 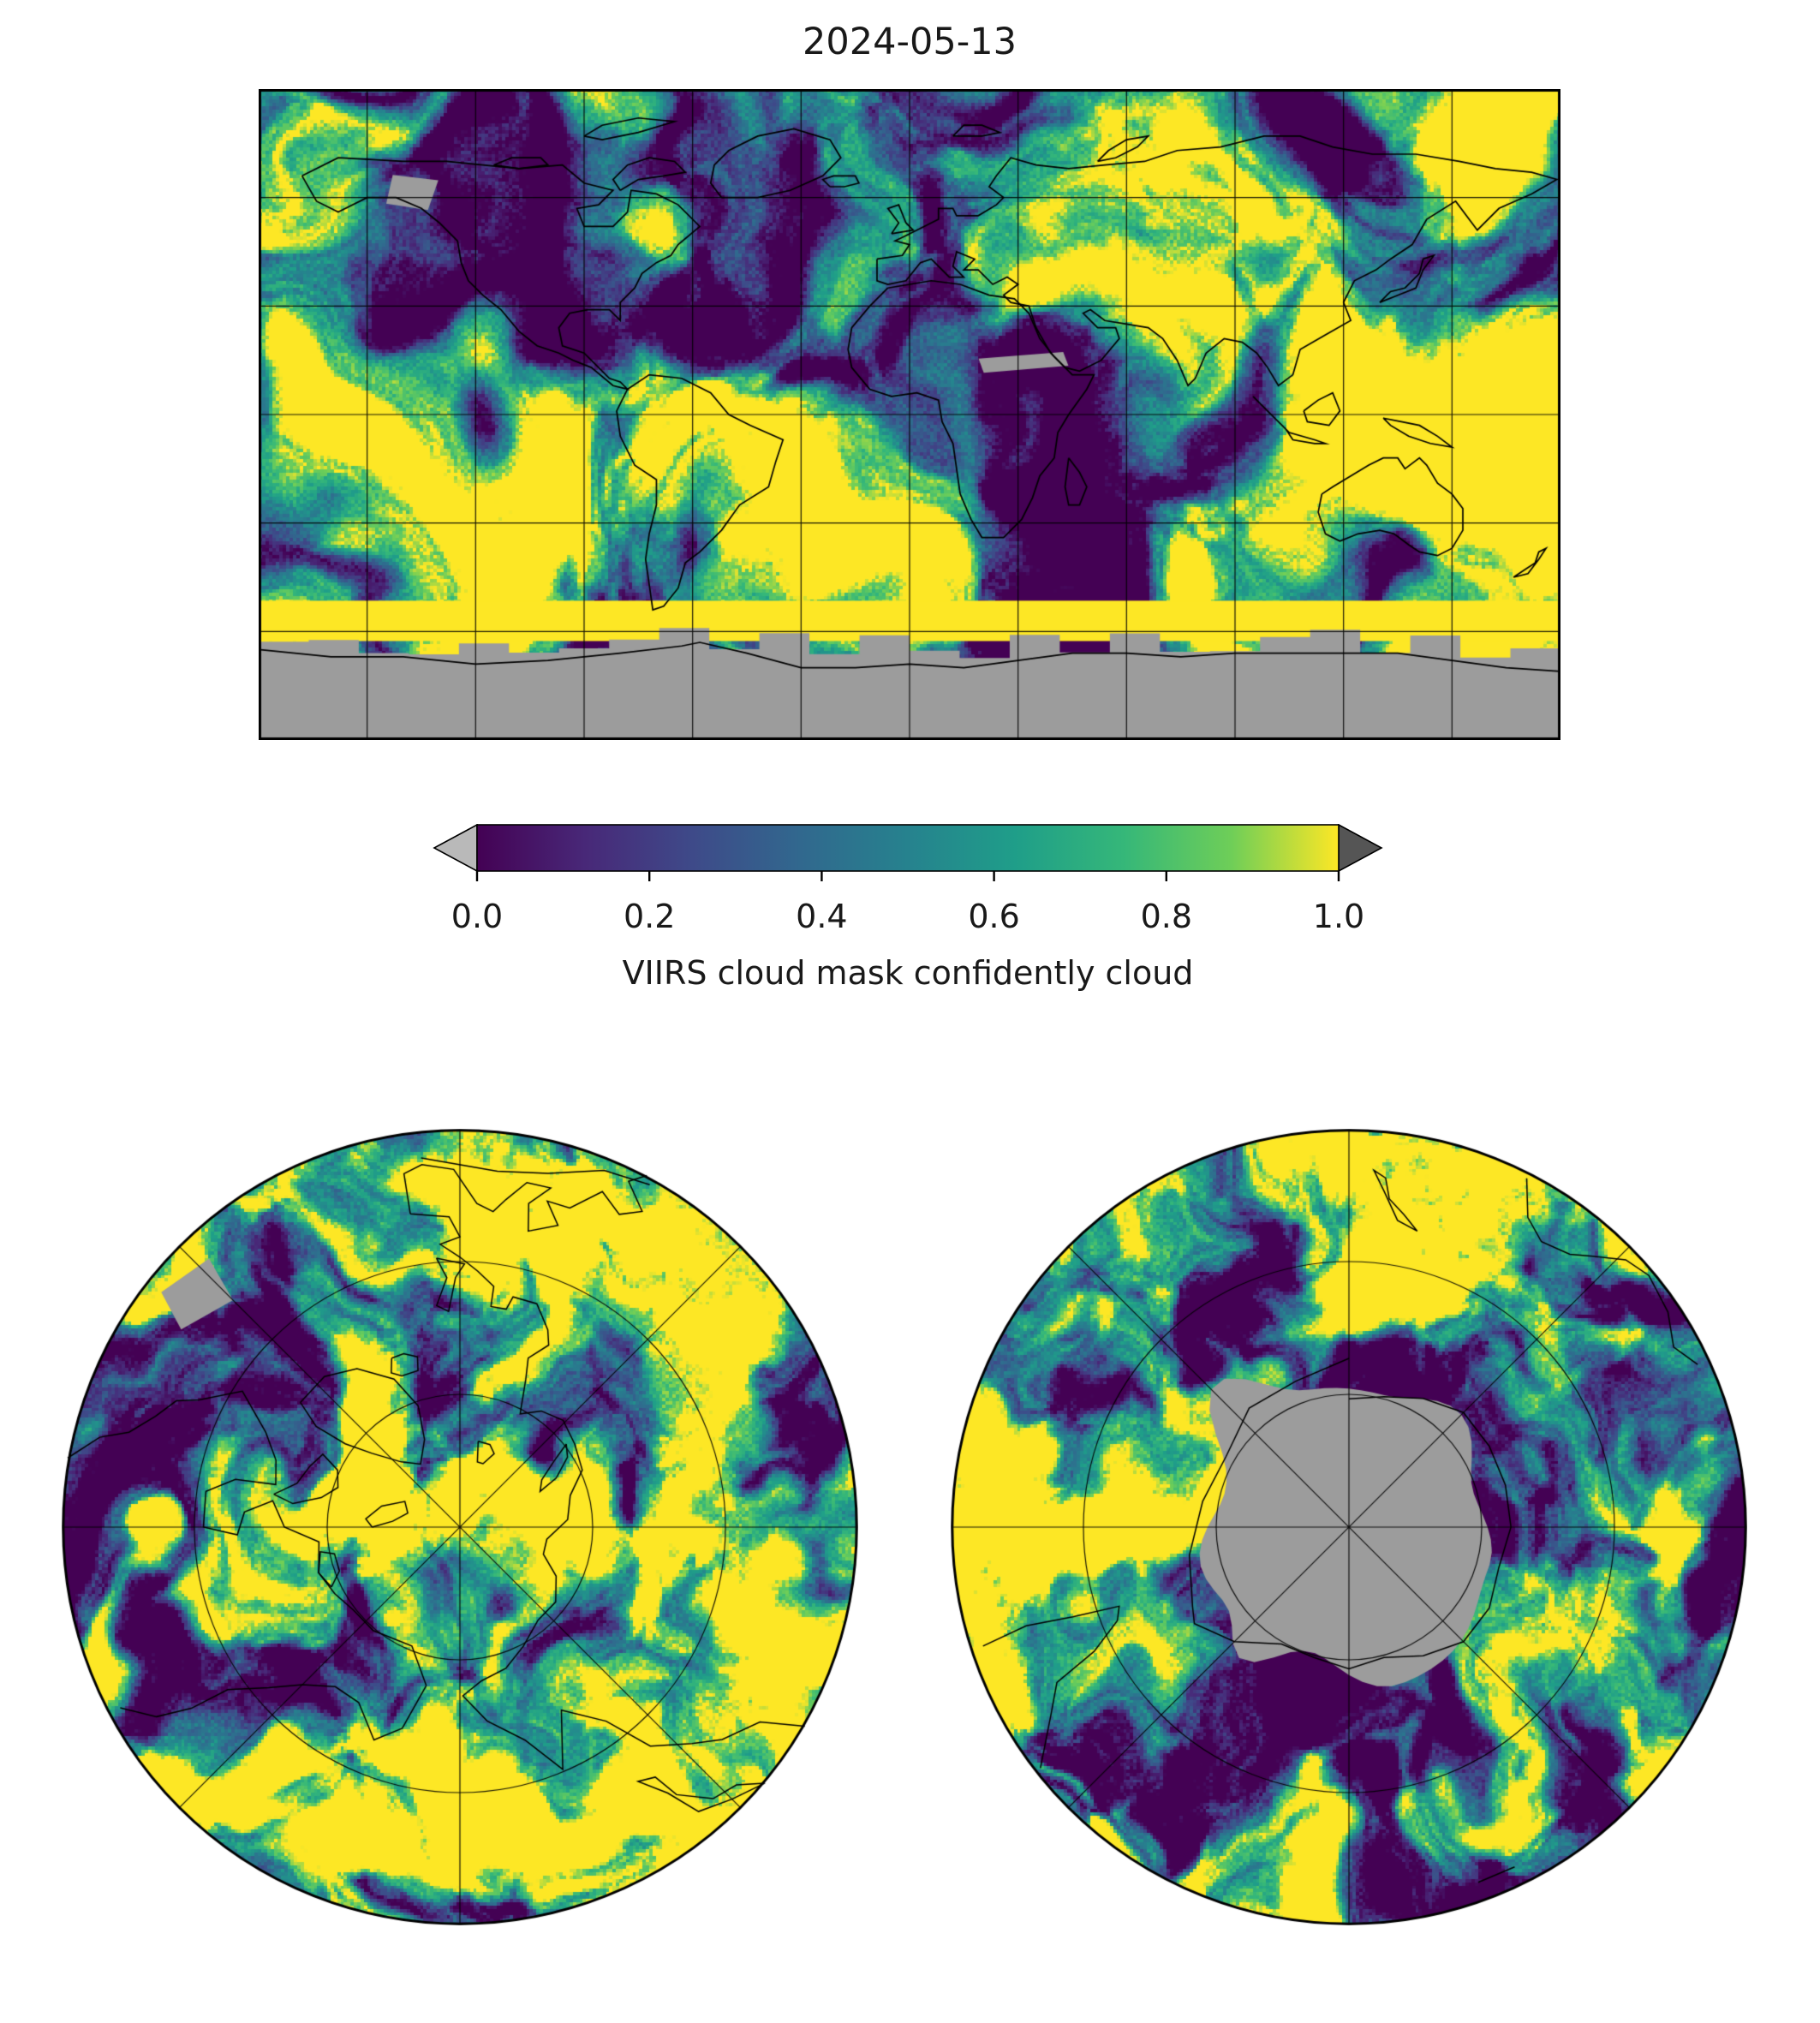 What do you see at coordinates (994, 916) in the screenshot?
I see `colorbar-tick-label-3: 0.6` at bounding box center [994, 916].